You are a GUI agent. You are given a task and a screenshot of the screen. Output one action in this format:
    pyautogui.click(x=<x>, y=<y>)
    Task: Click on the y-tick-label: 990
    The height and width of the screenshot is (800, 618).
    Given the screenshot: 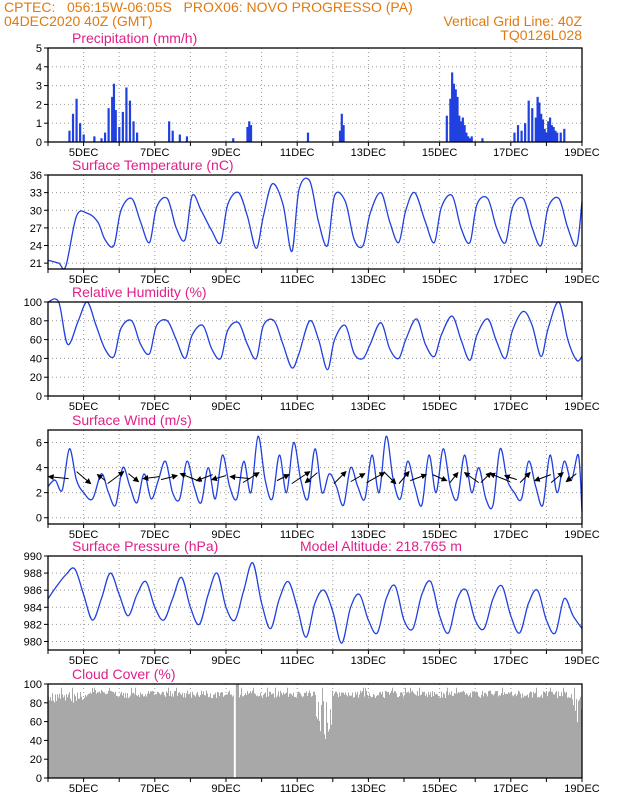 What is the action you would take?
    pyautogui.click(x=33, y=557)
    